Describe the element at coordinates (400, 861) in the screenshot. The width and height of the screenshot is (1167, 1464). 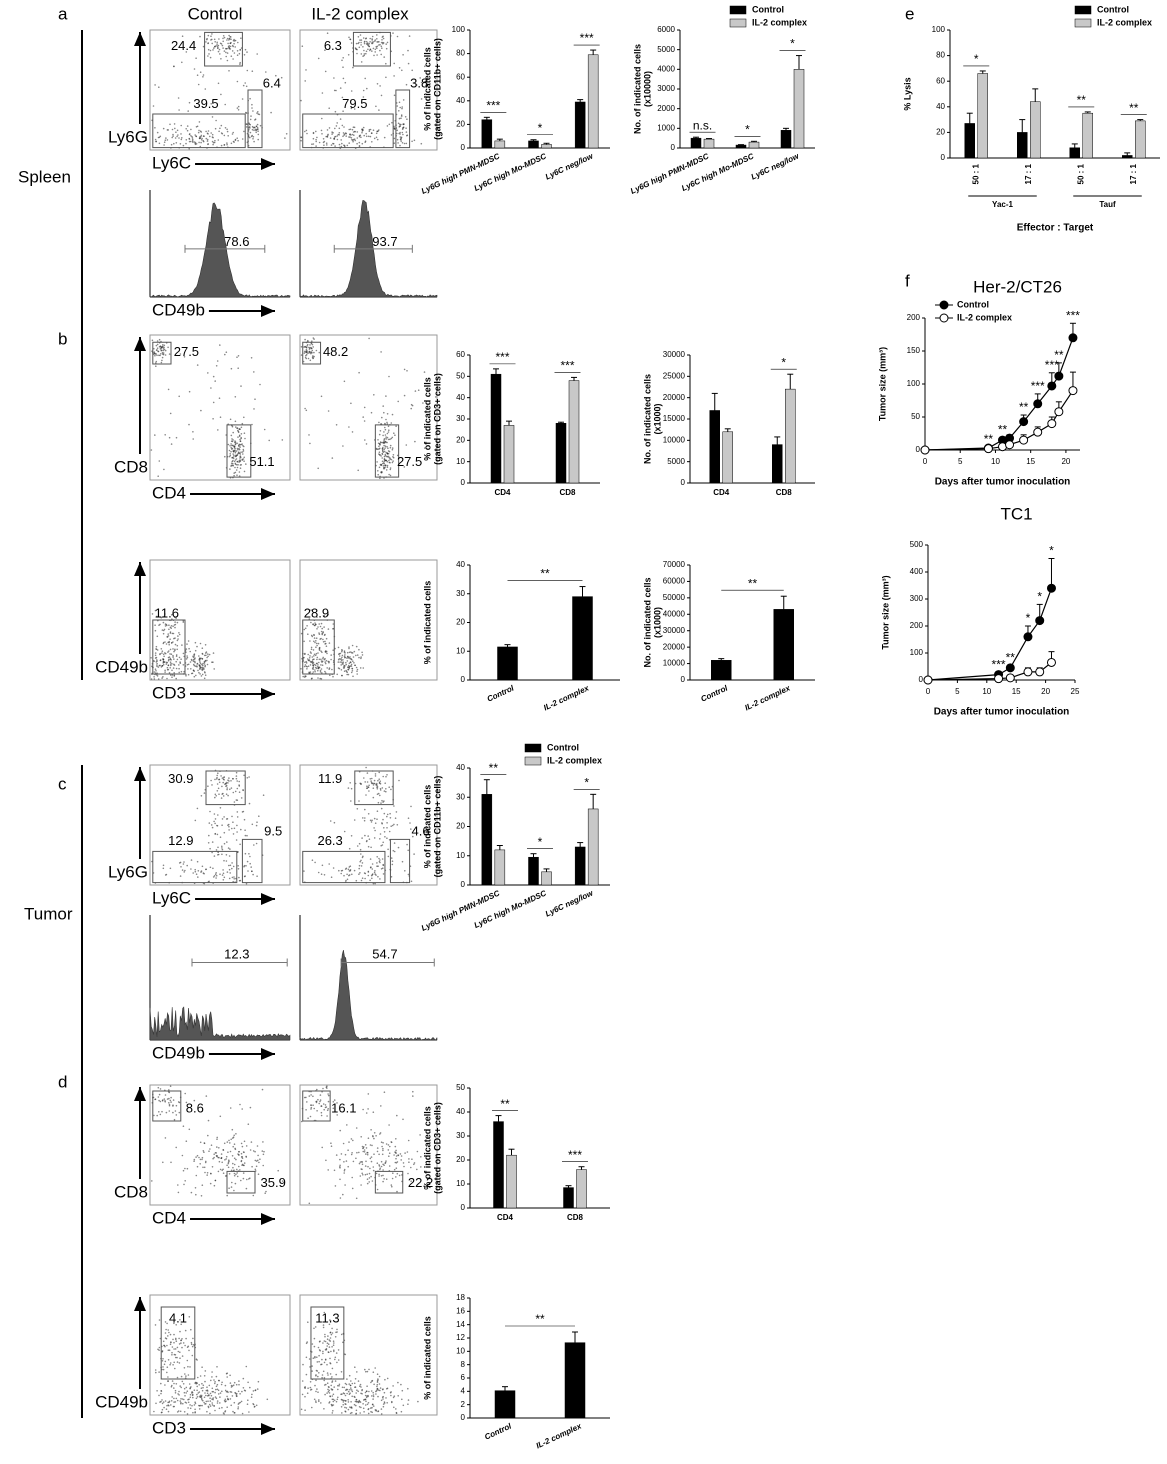
I see `gate` at that location.